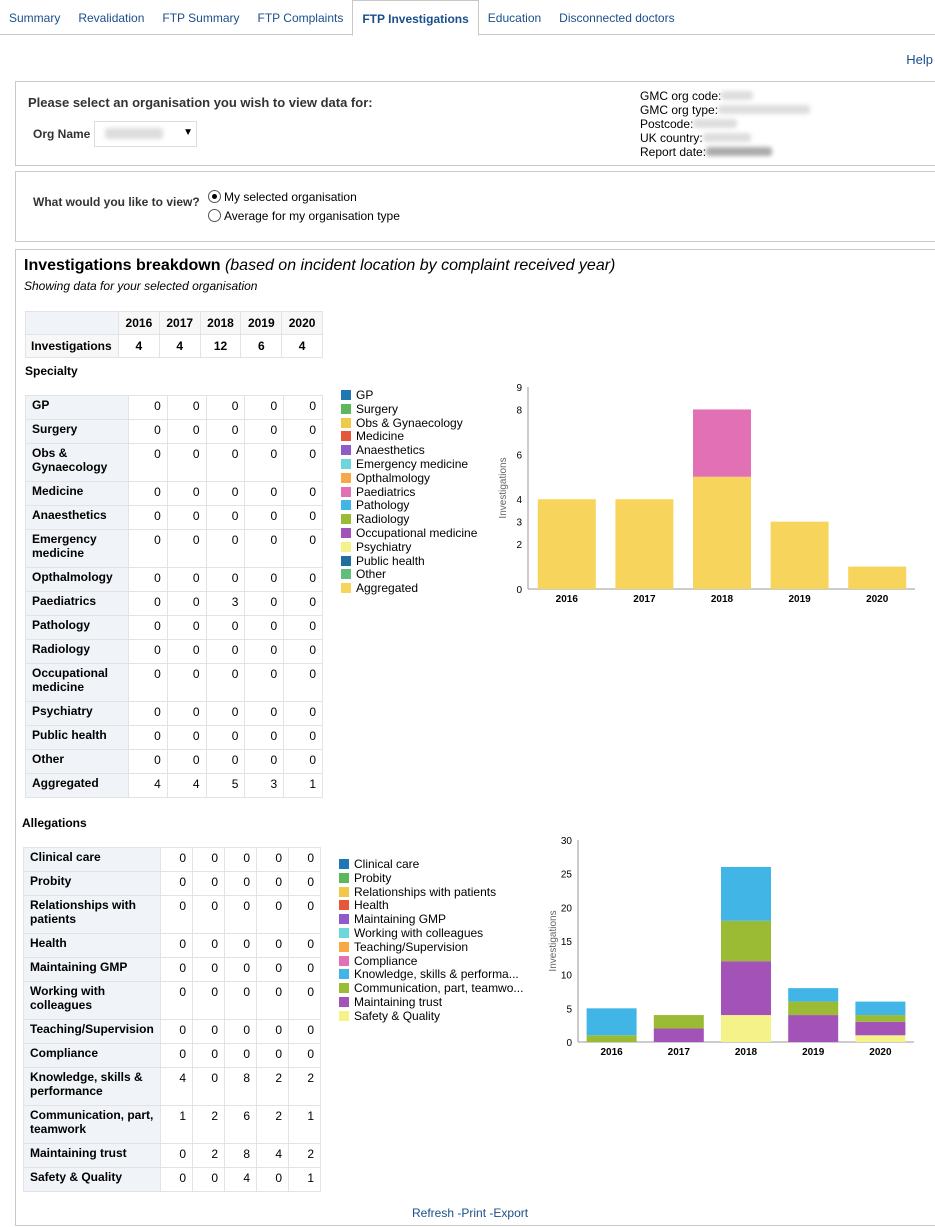 The width and height of the screenshot is (935, 1227). I want to click on report-date-label: Report date:, so click(673, 152).